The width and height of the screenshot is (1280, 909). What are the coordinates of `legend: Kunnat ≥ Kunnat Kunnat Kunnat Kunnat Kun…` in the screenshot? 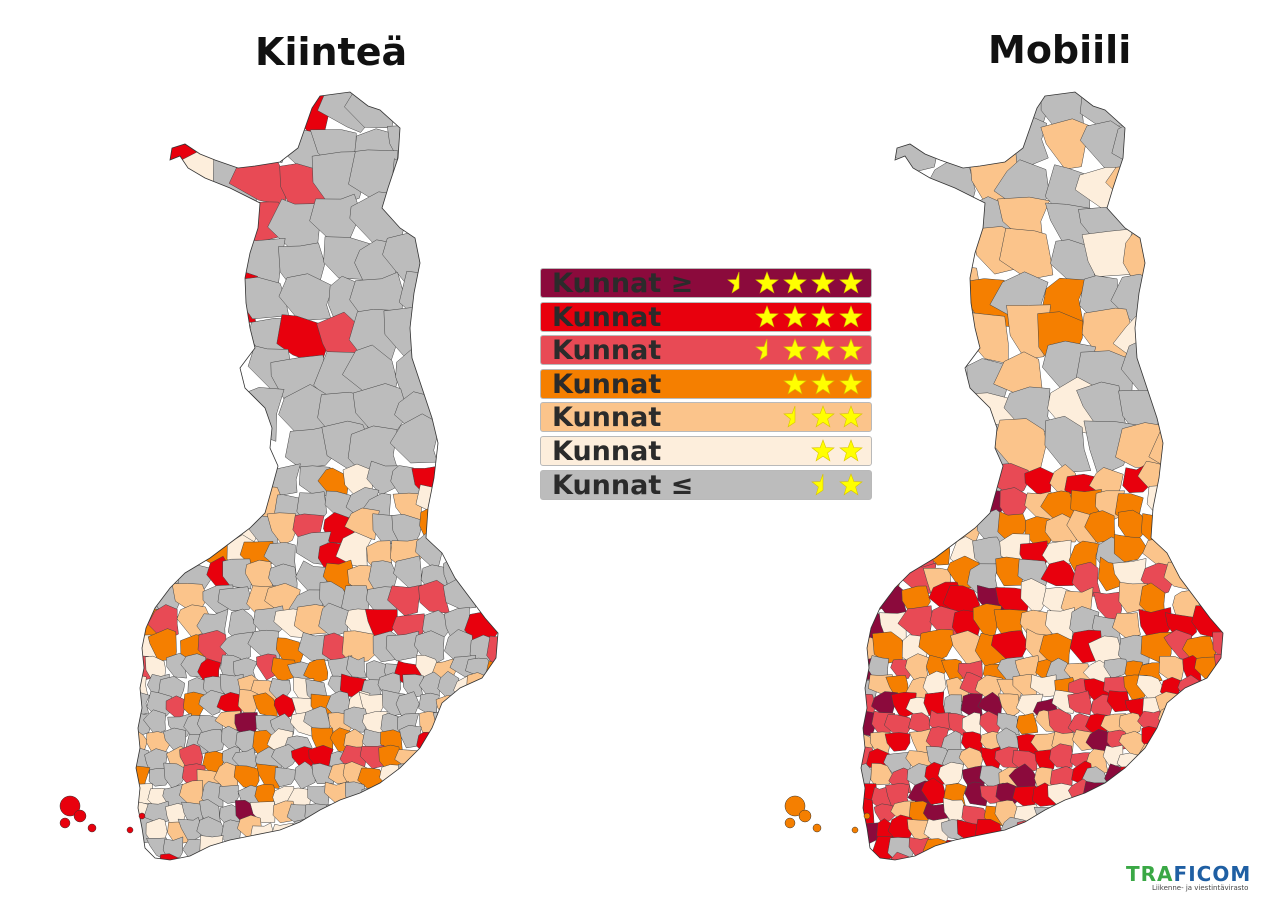 It's located at (706, 385).